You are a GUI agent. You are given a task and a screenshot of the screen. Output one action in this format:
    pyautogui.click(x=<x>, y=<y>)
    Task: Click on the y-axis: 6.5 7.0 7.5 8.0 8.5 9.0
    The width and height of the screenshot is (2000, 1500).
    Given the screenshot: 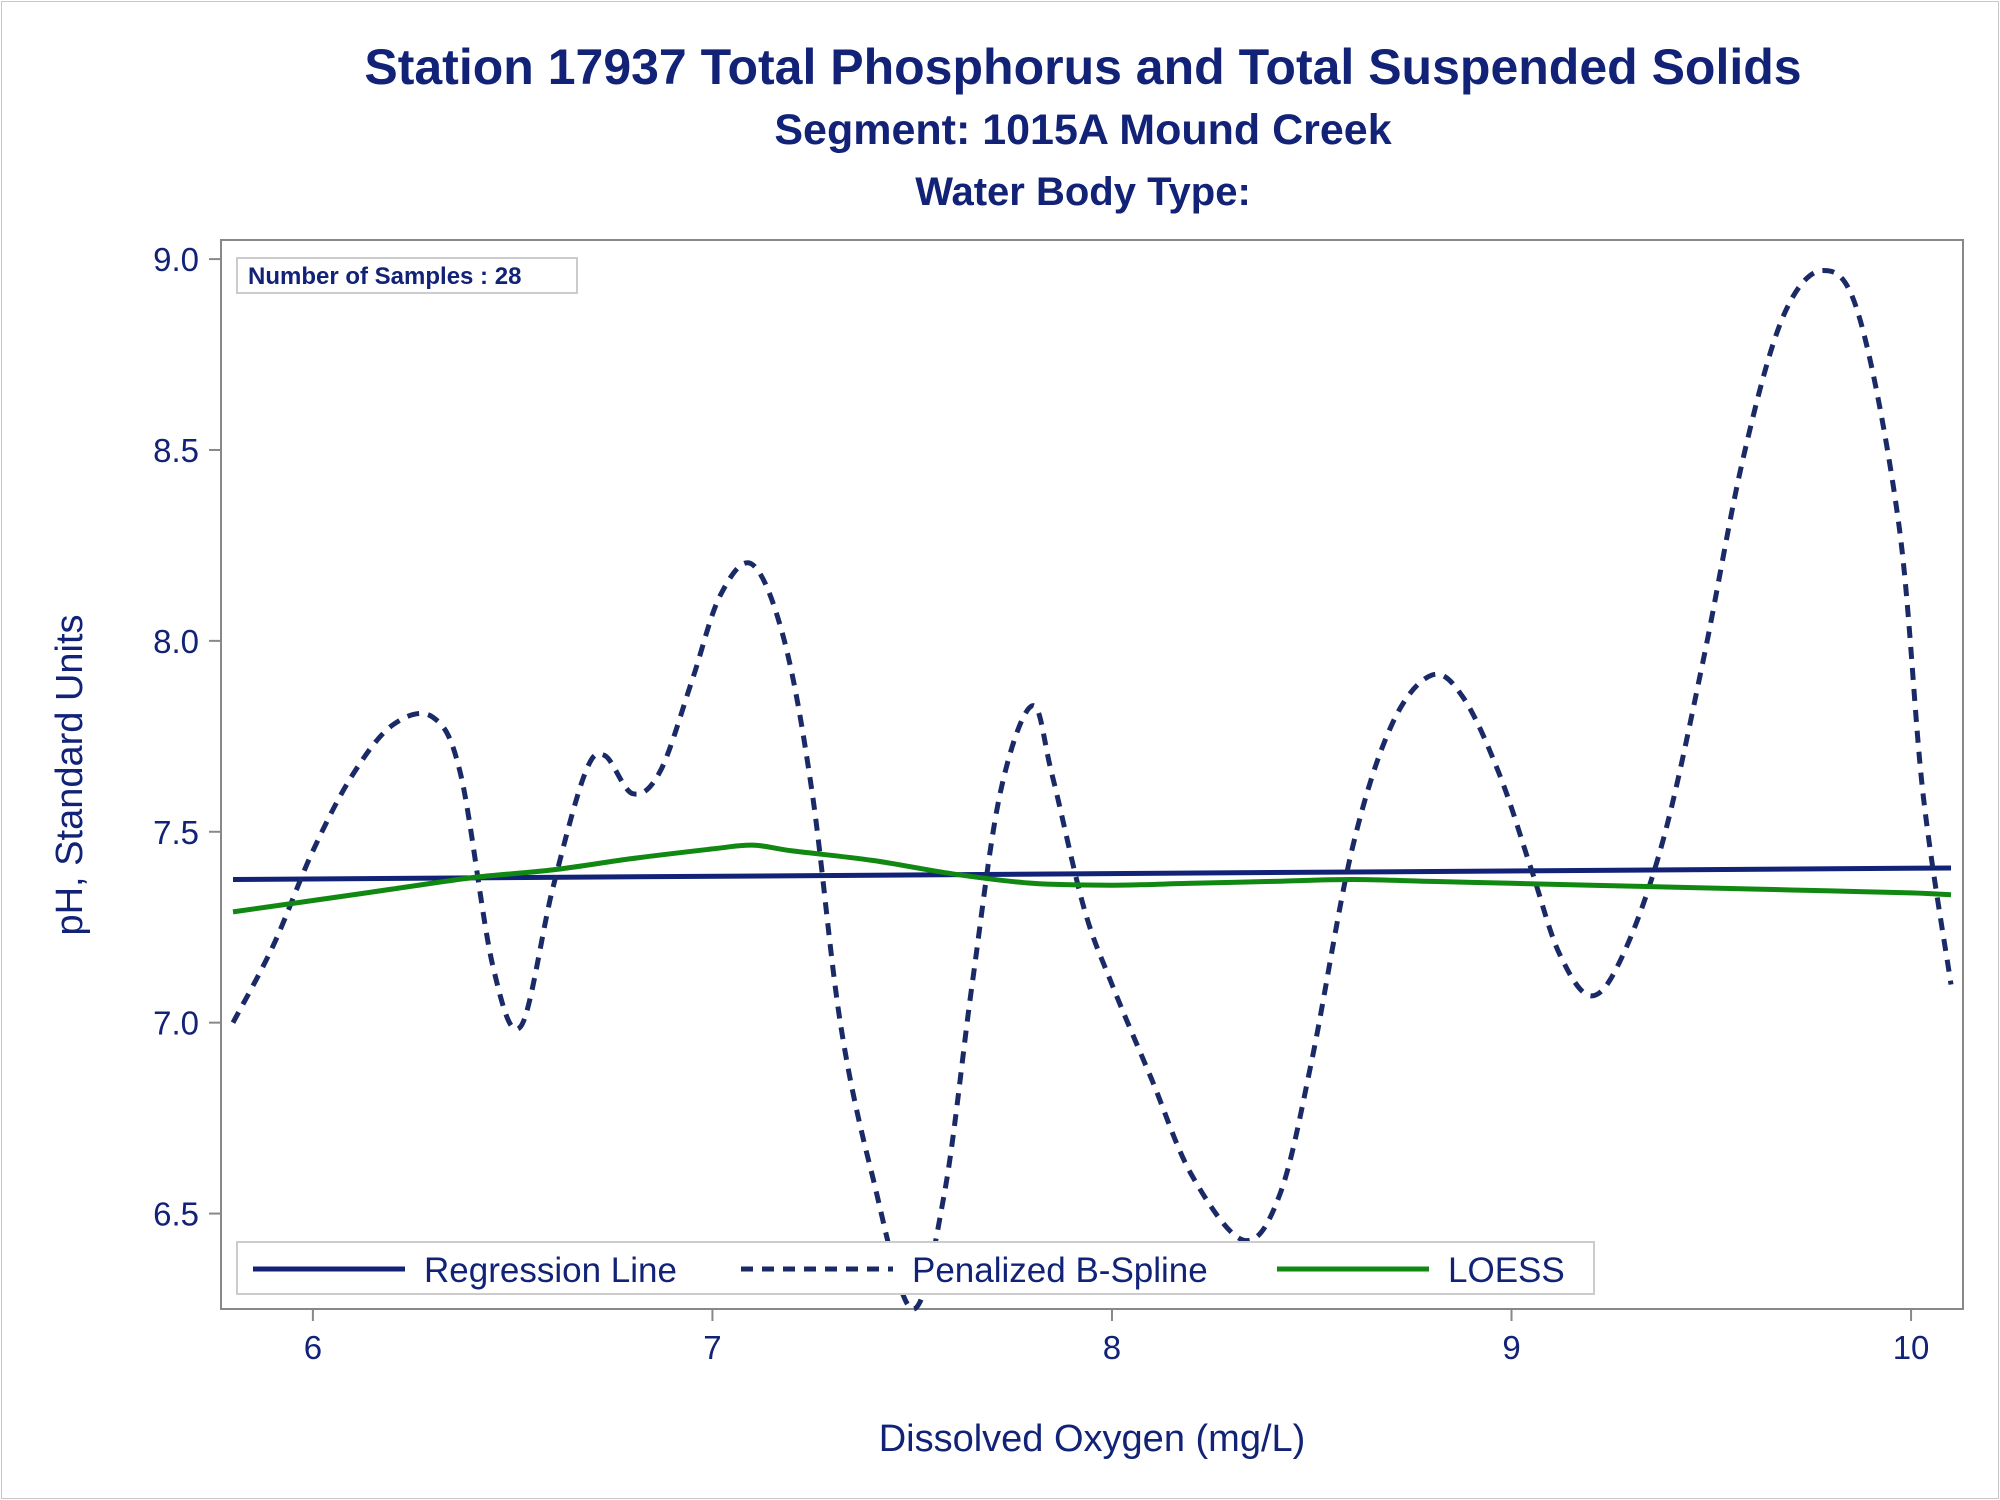 What is the action you would take?
    pyautogui.click(x=187, y=737)
    